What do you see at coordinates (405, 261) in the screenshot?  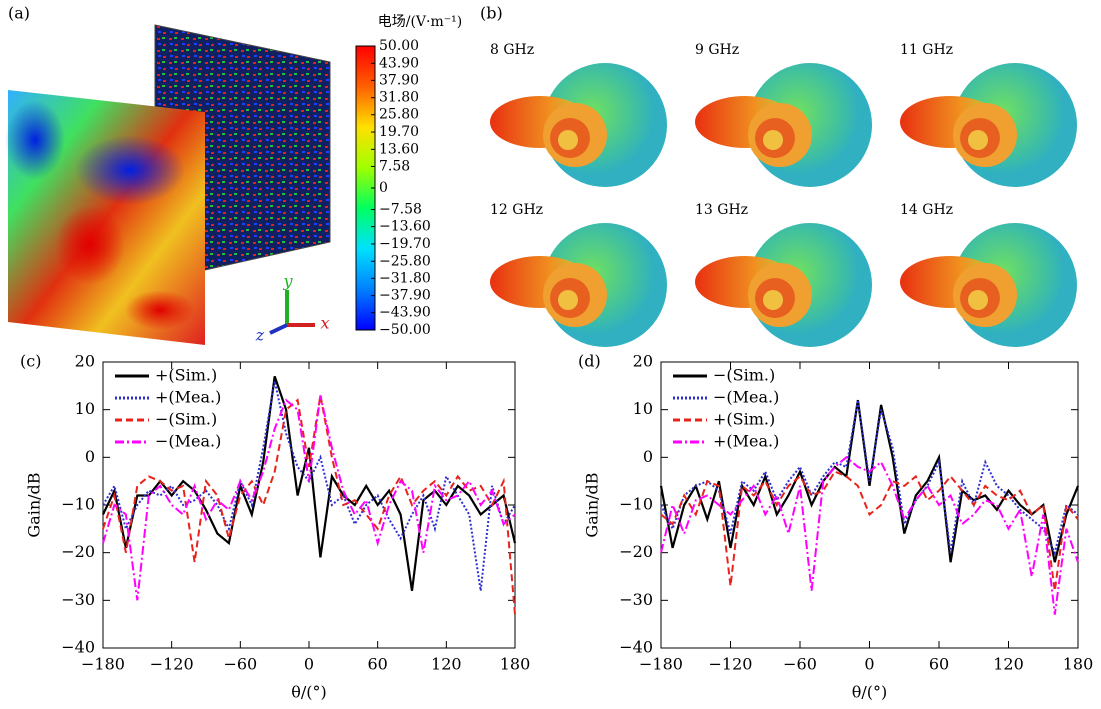 I see `colorbar-tick-label: −25.80` at bounding box center [405, 261].